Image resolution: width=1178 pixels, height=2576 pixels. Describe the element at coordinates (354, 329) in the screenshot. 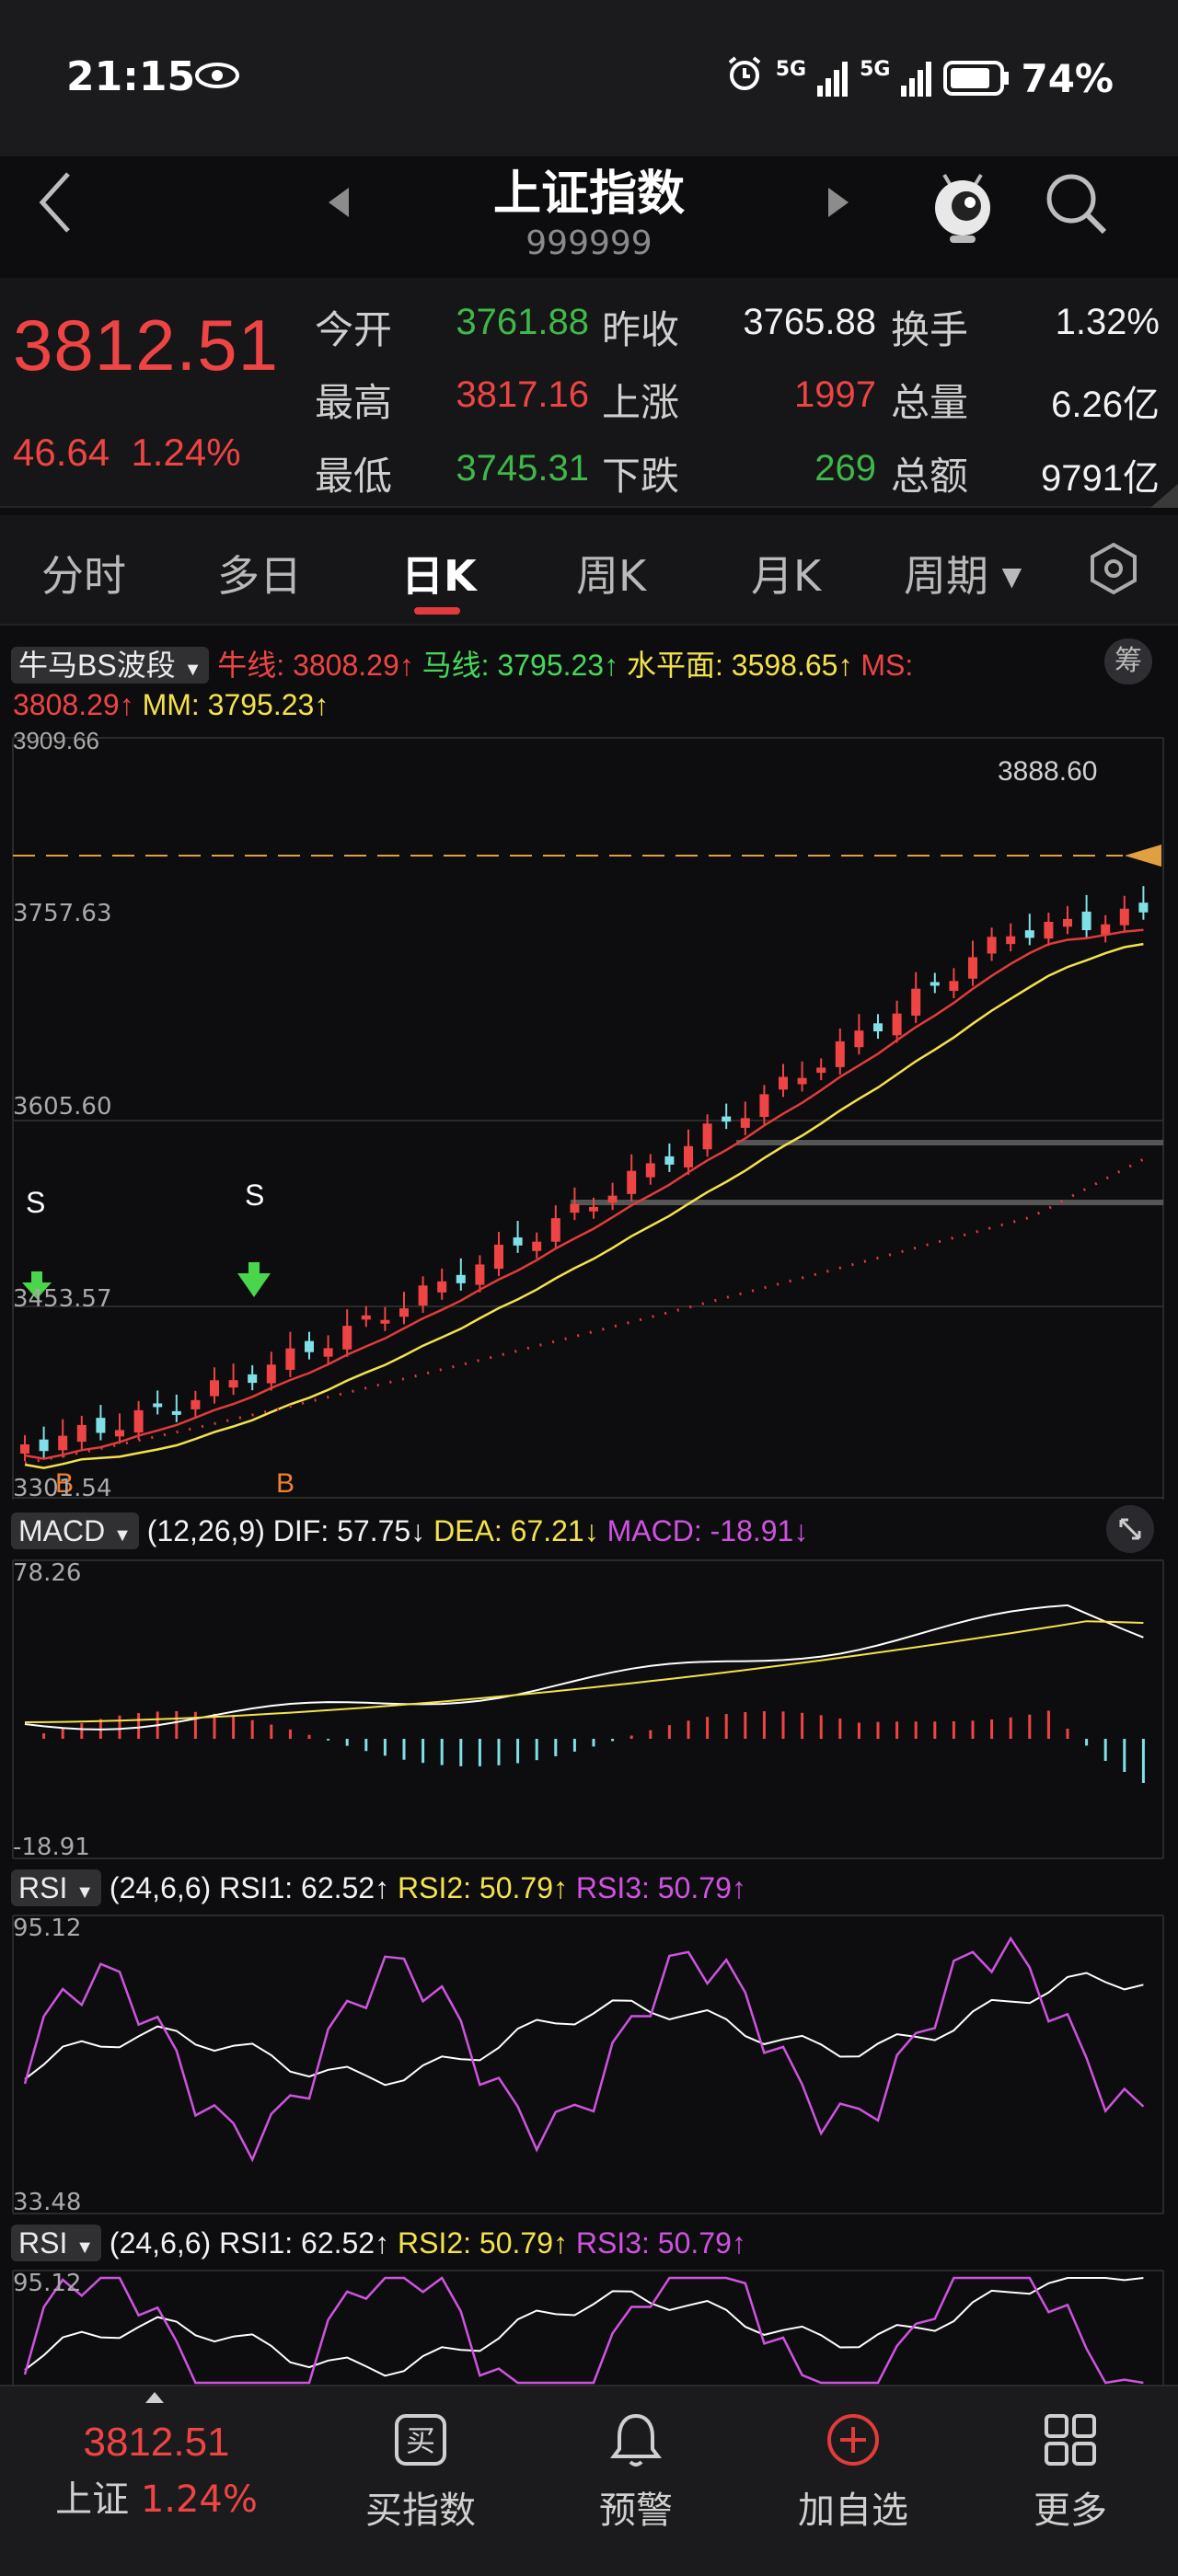

I see `label-open: 今开` at that location.